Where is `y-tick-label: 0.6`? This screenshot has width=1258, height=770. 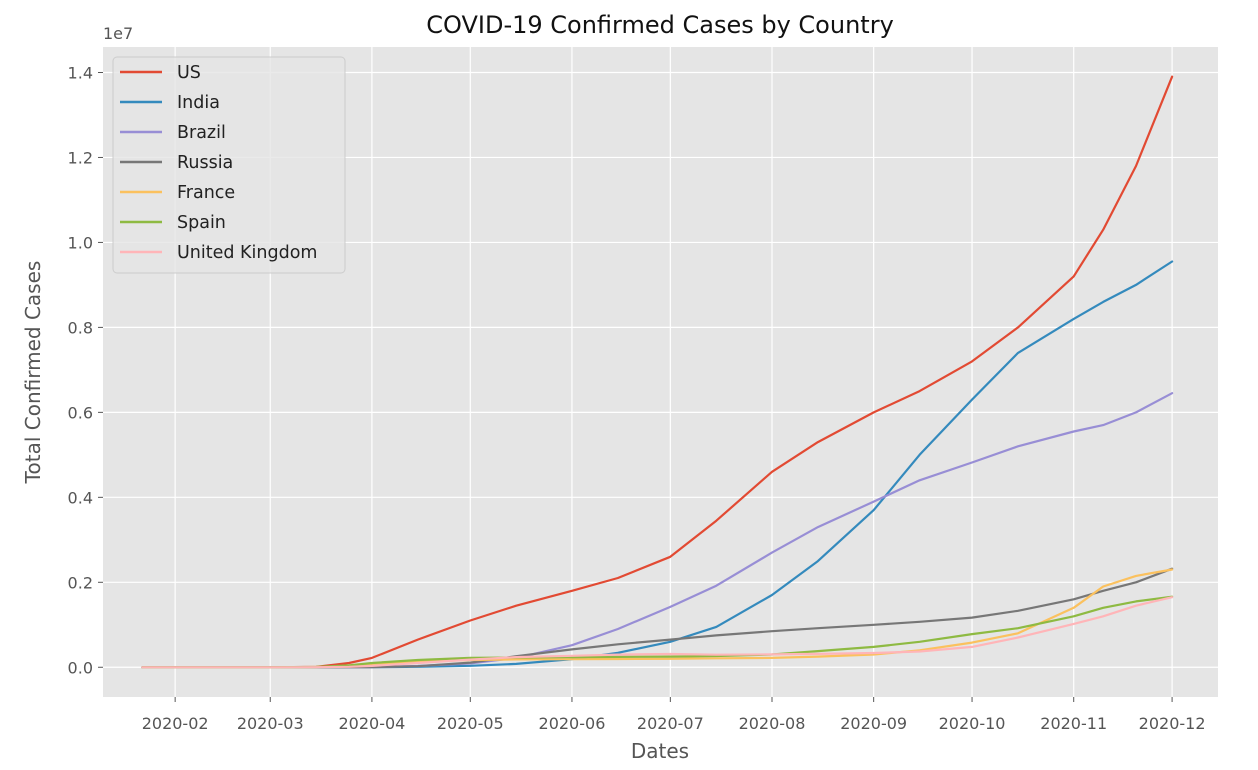
y-tick-label: 0.6 is located at coordinates (80, 412).